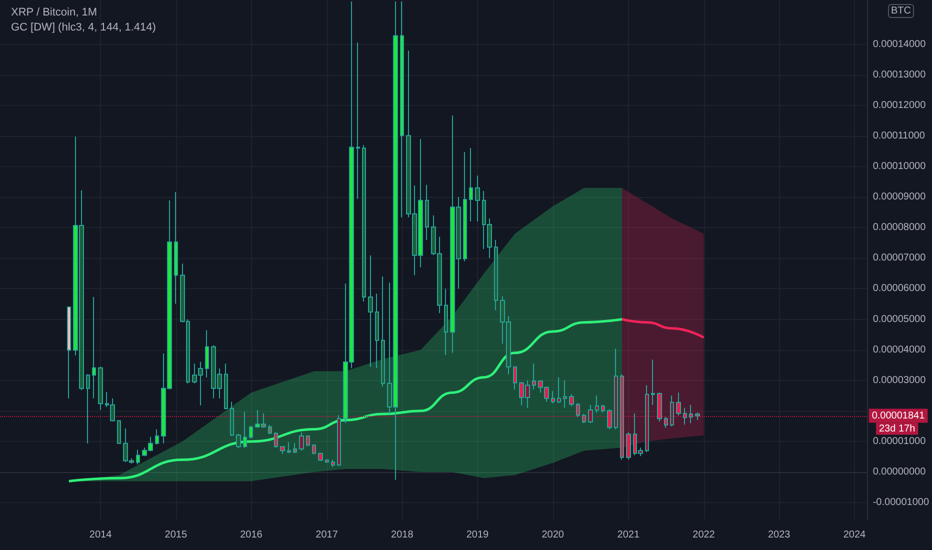 This screenshot has height=550, width=932. I want to click on x-tick-label: 2016, so click(251, 535).